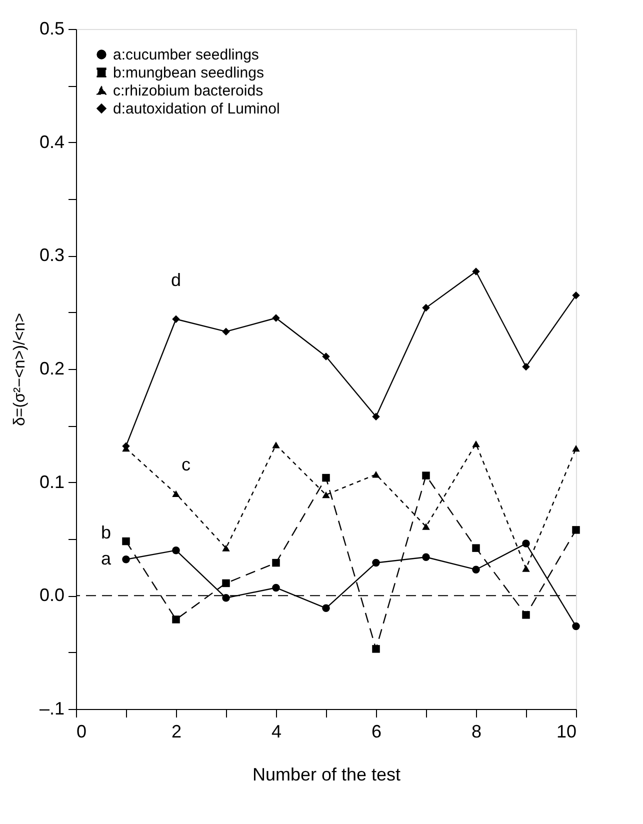 The height and width of the screenshot is (824, 643). I want to click on legend-label: d:autoxidation of Luminol, so click(196, 109).